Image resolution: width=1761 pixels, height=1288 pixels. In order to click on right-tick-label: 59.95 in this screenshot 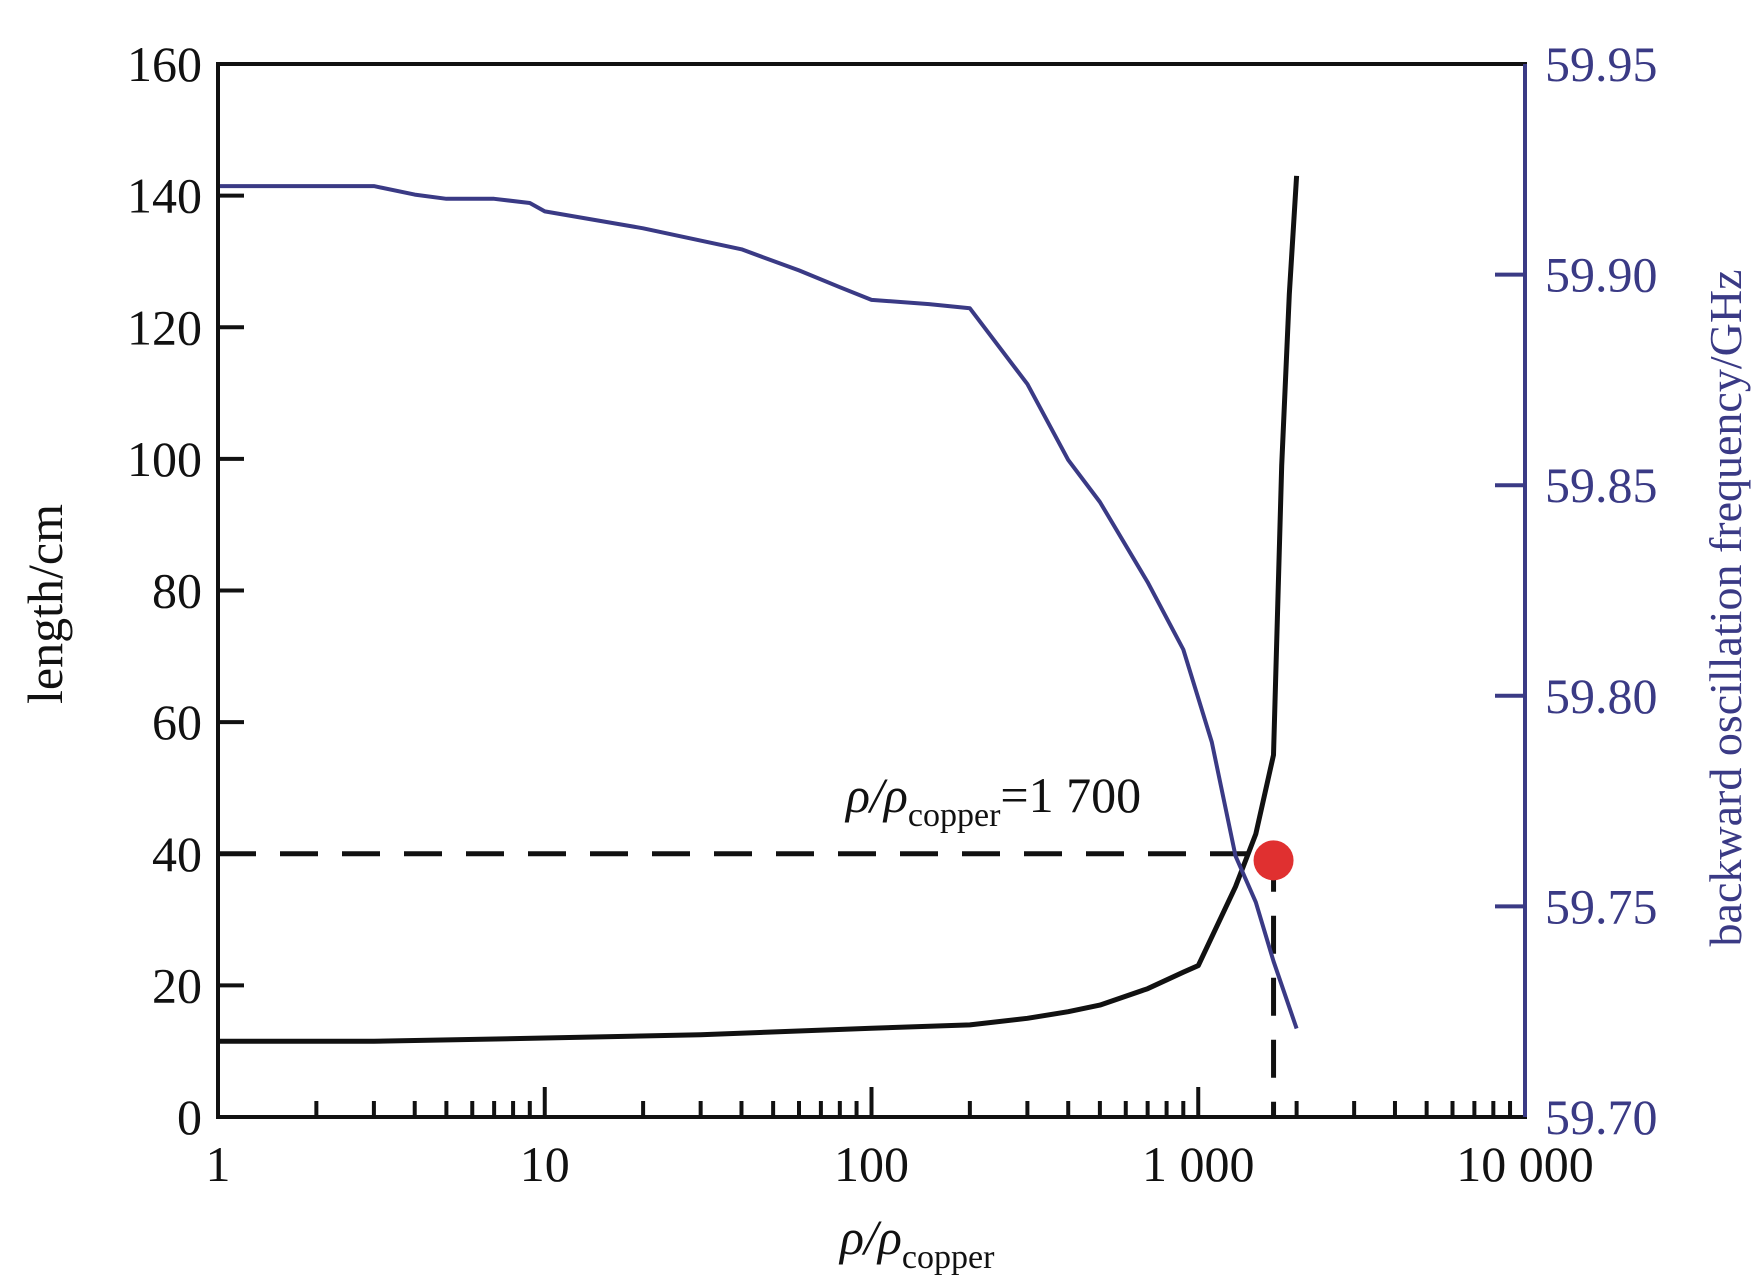, I will do `click(1601, 64)`.